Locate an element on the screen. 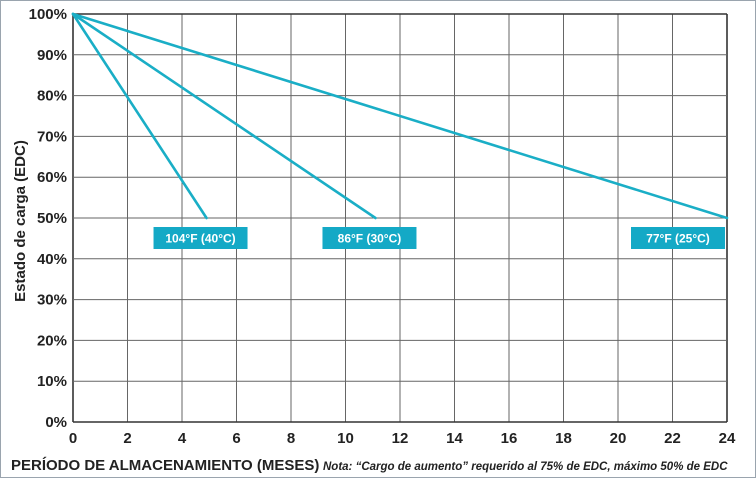  series-labels: 104°F (40°C) 86°F (30°C) 77°F (25°C) is located at coordinates (439, 238).